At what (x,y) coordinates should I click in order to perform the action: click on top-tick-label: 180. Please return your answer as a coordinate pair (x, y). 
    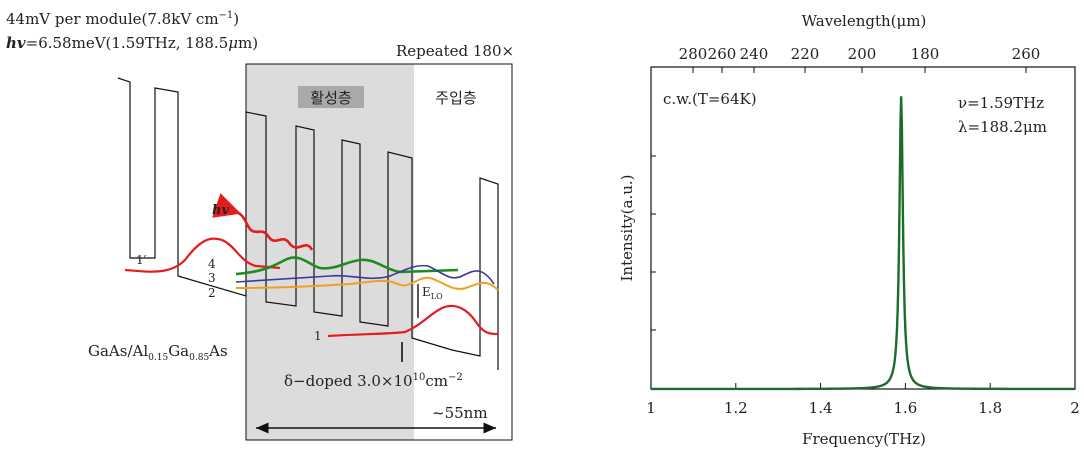
    Looking at the image, I should click on (925, 54).